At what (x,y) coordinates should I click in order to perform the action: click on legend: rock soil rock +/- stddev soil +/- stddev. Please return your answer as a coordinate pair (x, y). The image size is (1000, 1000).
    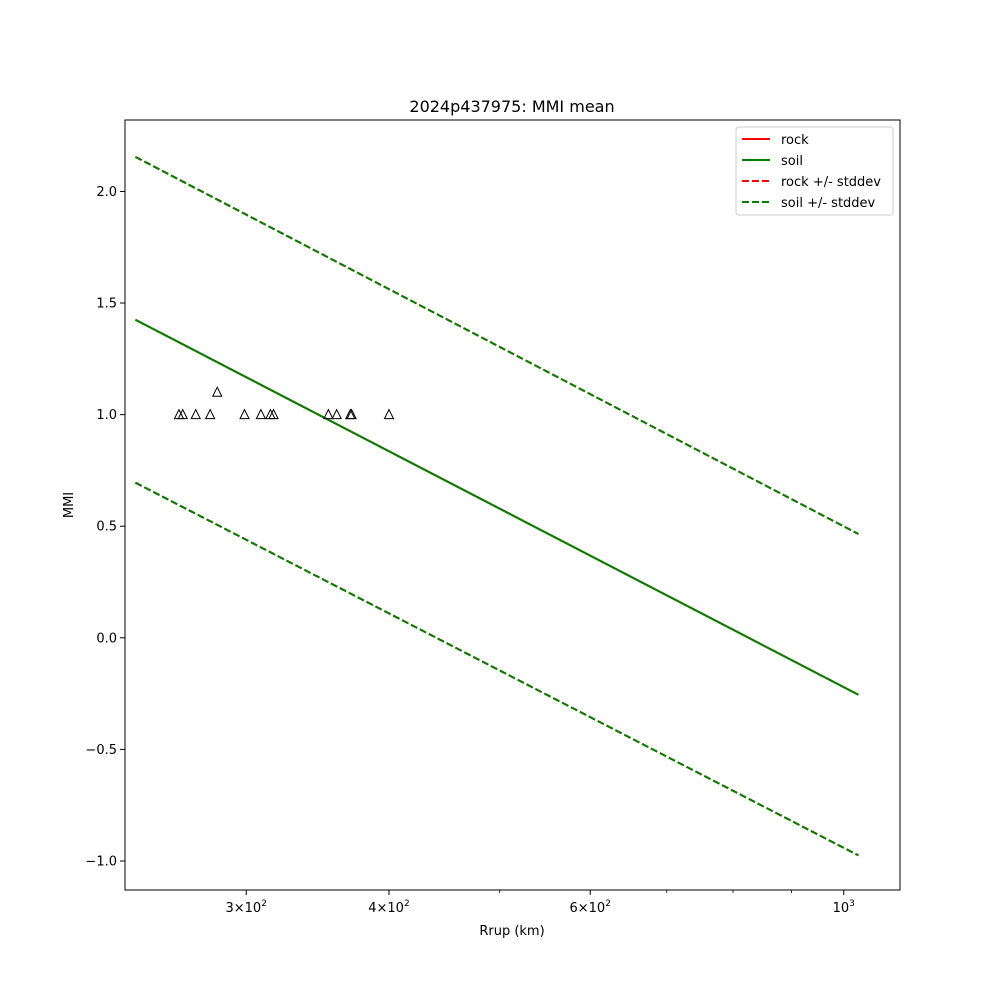
    Looking at the image, I should click on (814, 171).